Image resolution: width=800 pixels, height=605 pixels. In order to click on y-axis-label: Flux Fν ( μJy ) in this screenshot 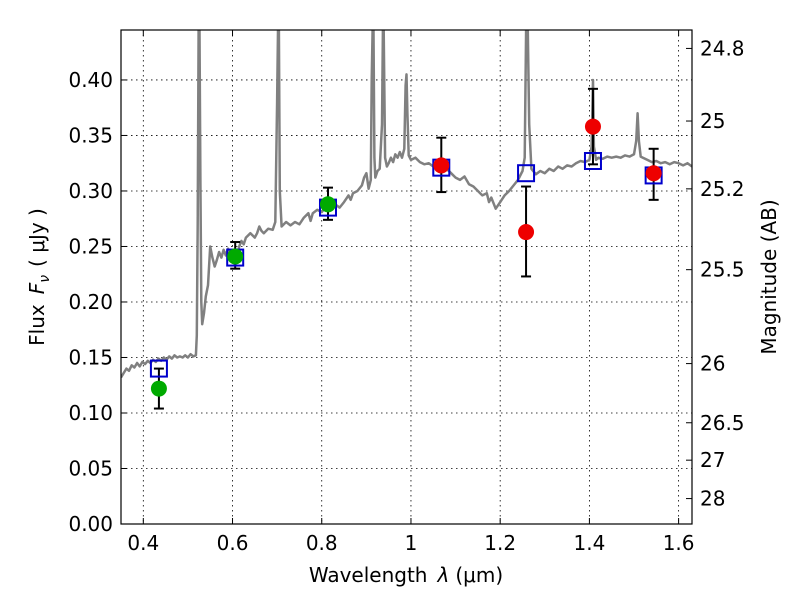, I will do `click(39, 277)`.